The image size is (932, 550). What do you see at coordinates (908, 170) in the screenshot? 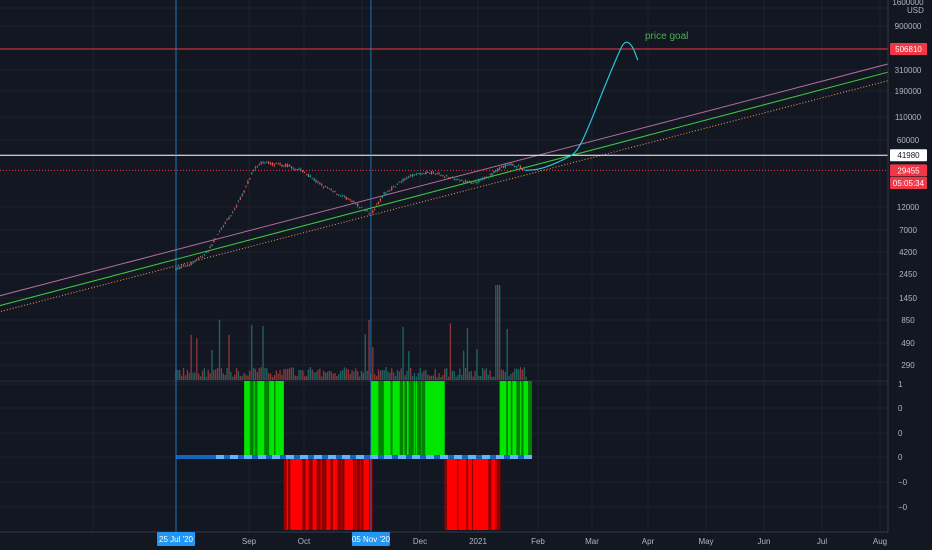
I see `level-label: 29455` at bounding box center [908, 170].